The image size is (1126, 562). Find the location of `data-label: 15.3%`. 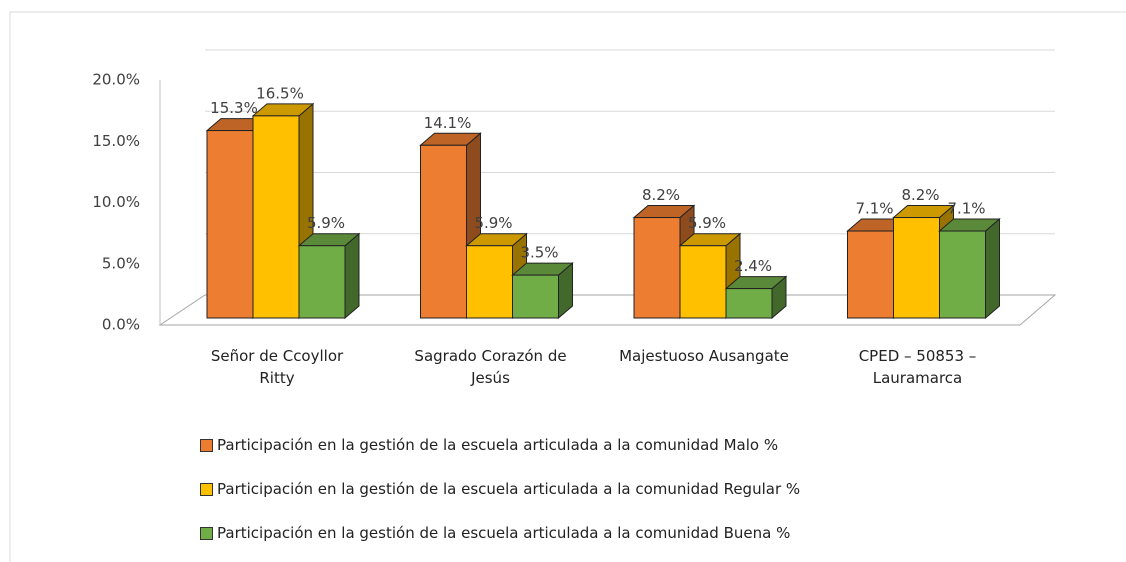

data-label: 15.3% is located at coordinates (234, 108).